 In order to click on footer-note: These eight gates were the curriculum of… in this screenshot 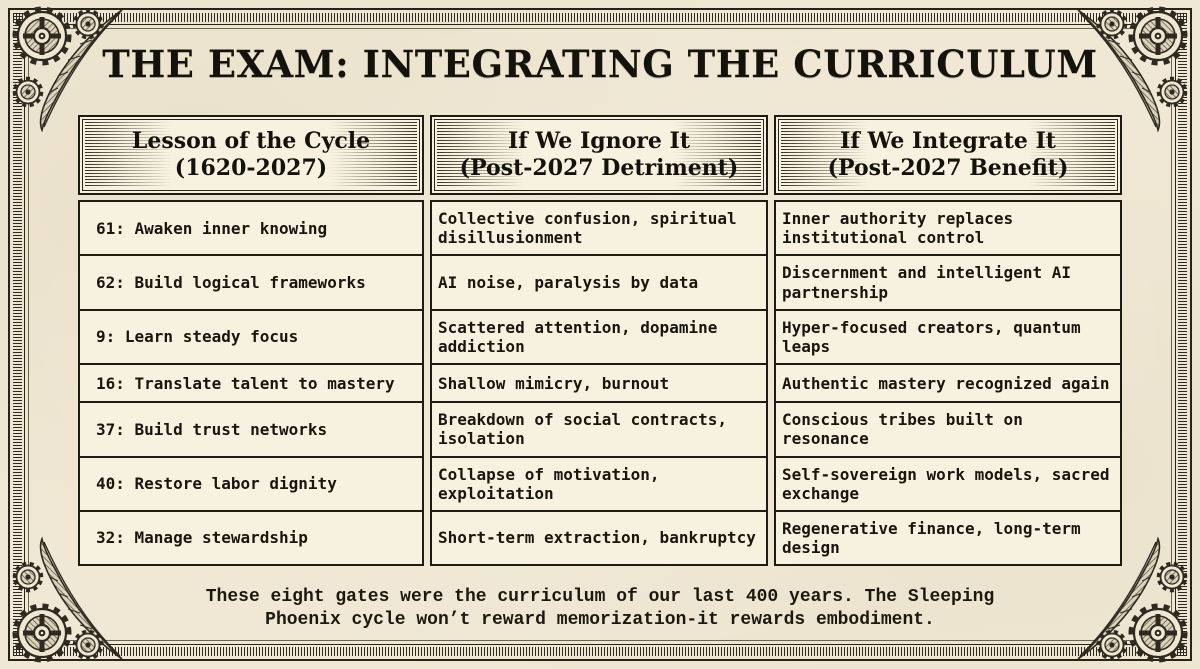, I will do `click(600, 609)`.